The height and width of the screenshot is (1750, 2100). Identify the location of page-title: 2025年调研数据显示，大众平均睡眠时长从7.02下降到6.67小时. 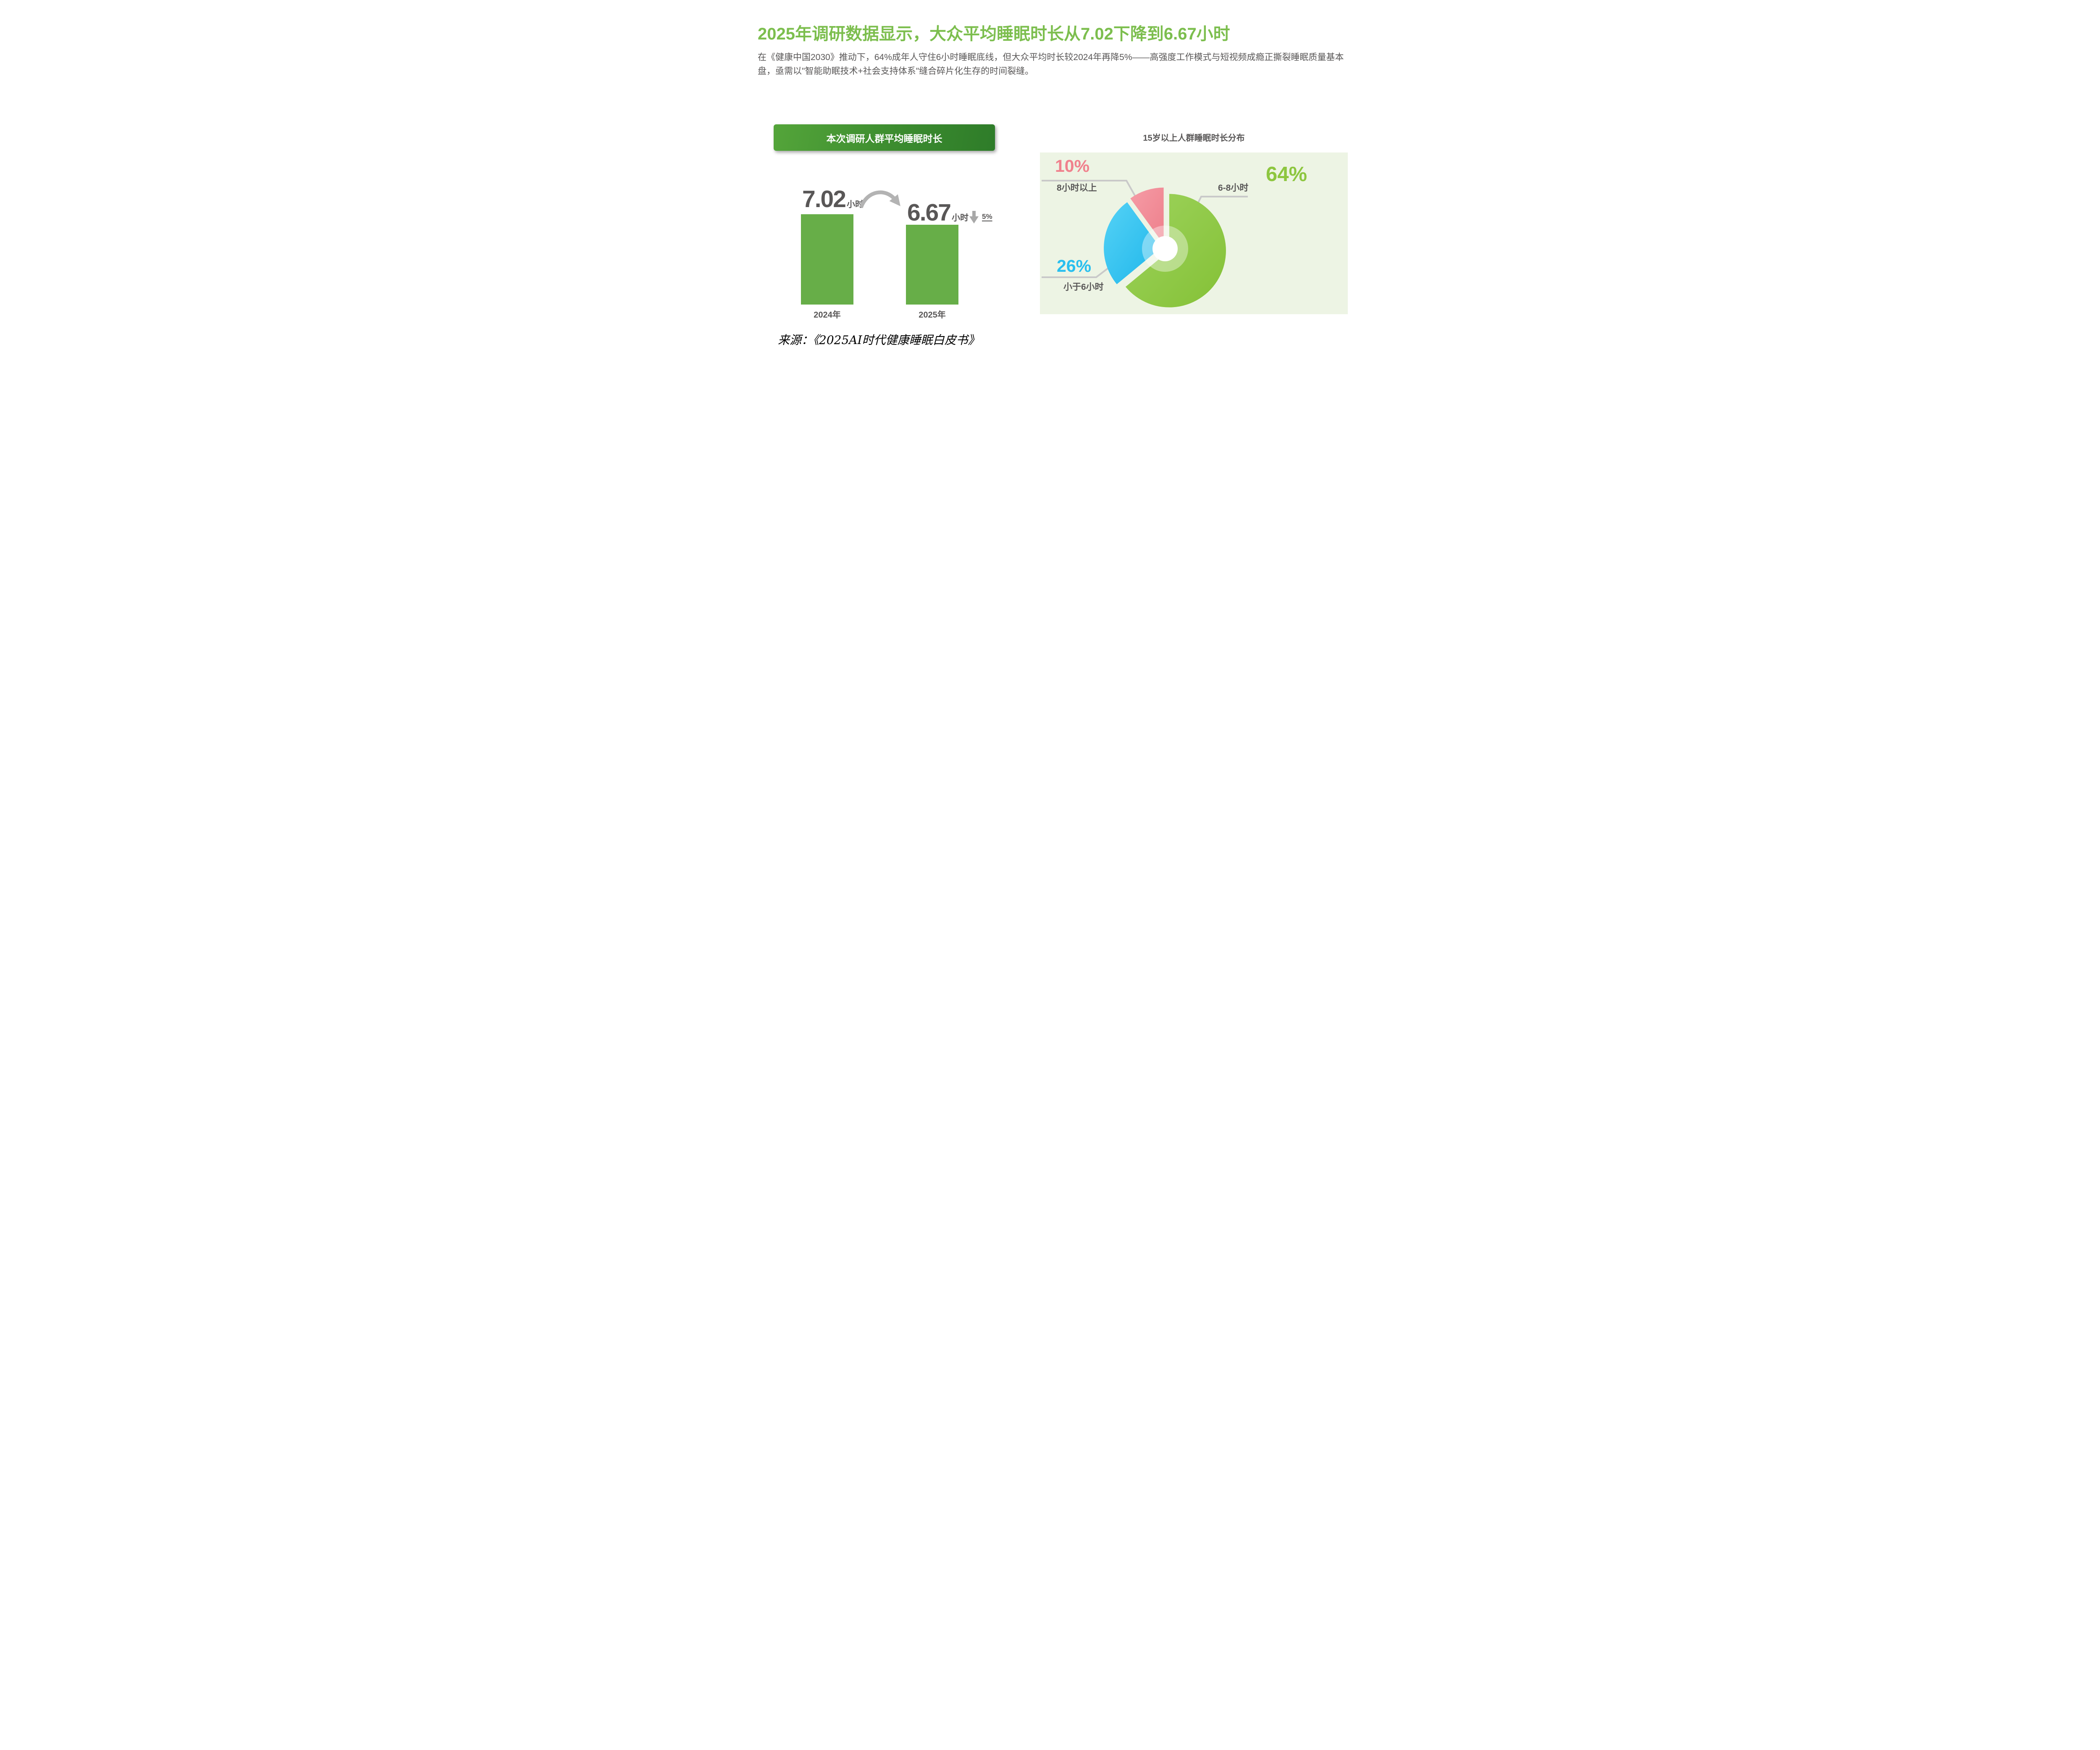
(994, 34).